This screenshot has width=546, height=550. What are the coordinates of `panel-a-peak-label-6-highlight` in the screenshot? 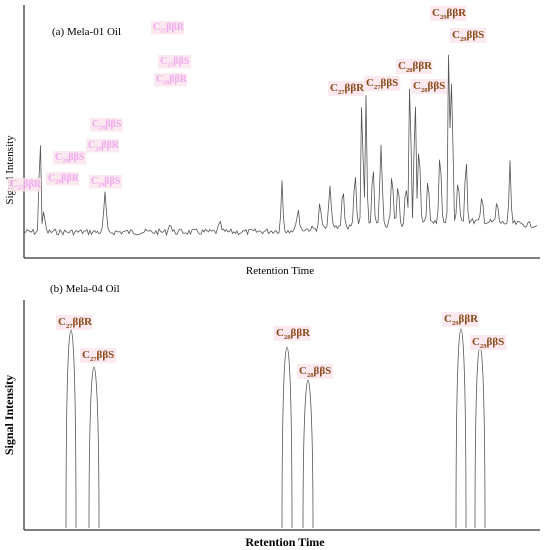 It's located at (468, 35).